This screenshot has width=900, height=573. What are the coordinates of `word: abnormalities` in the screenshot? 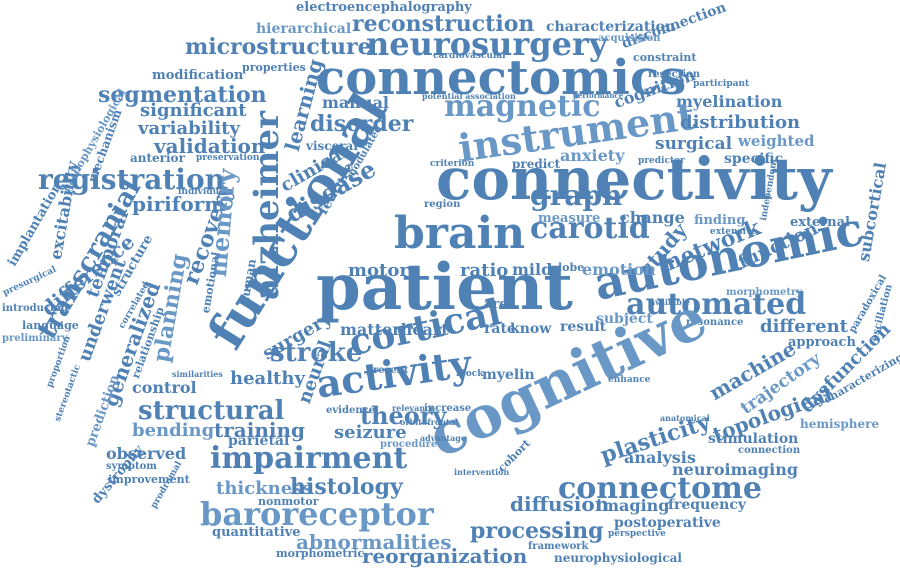 It's located at (374, 542).